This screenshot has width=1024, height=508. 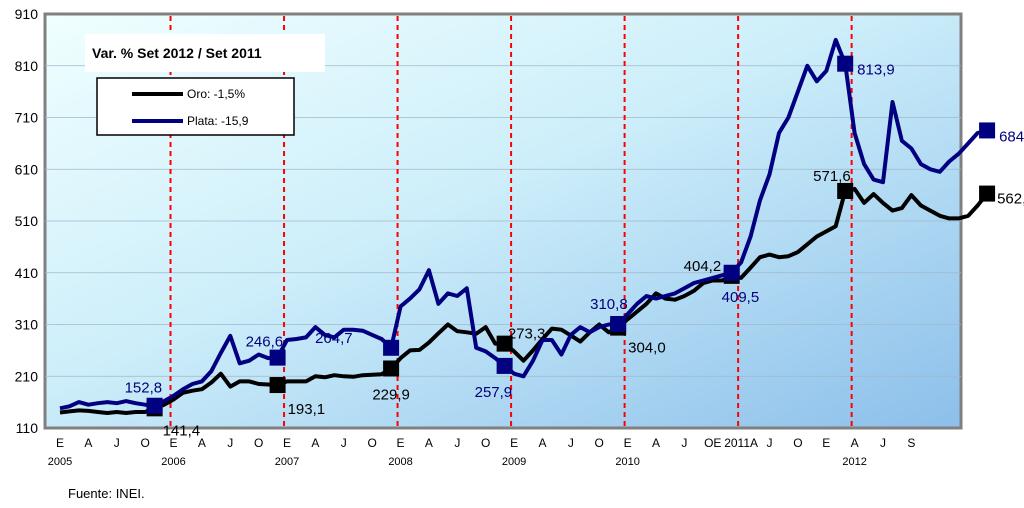 I want to click on x-year-label: 2012, so click(x=854, y=462).